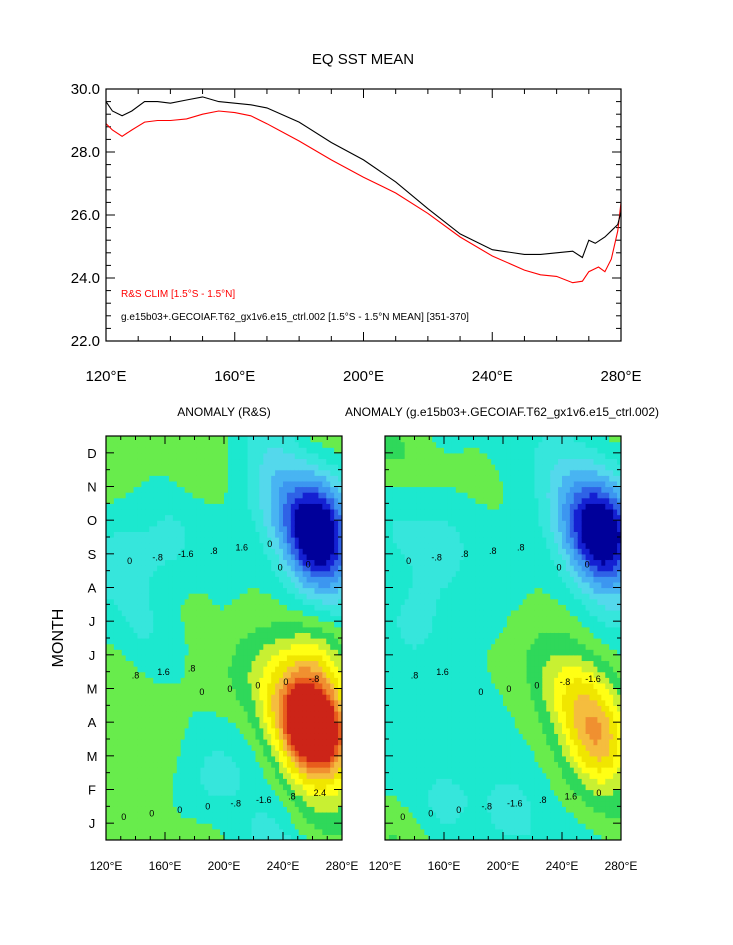  What do you see at coordinates (85, 215) in the screenshot?
I see `y-tick-label: 26.0` at bounding box center [85, 215].